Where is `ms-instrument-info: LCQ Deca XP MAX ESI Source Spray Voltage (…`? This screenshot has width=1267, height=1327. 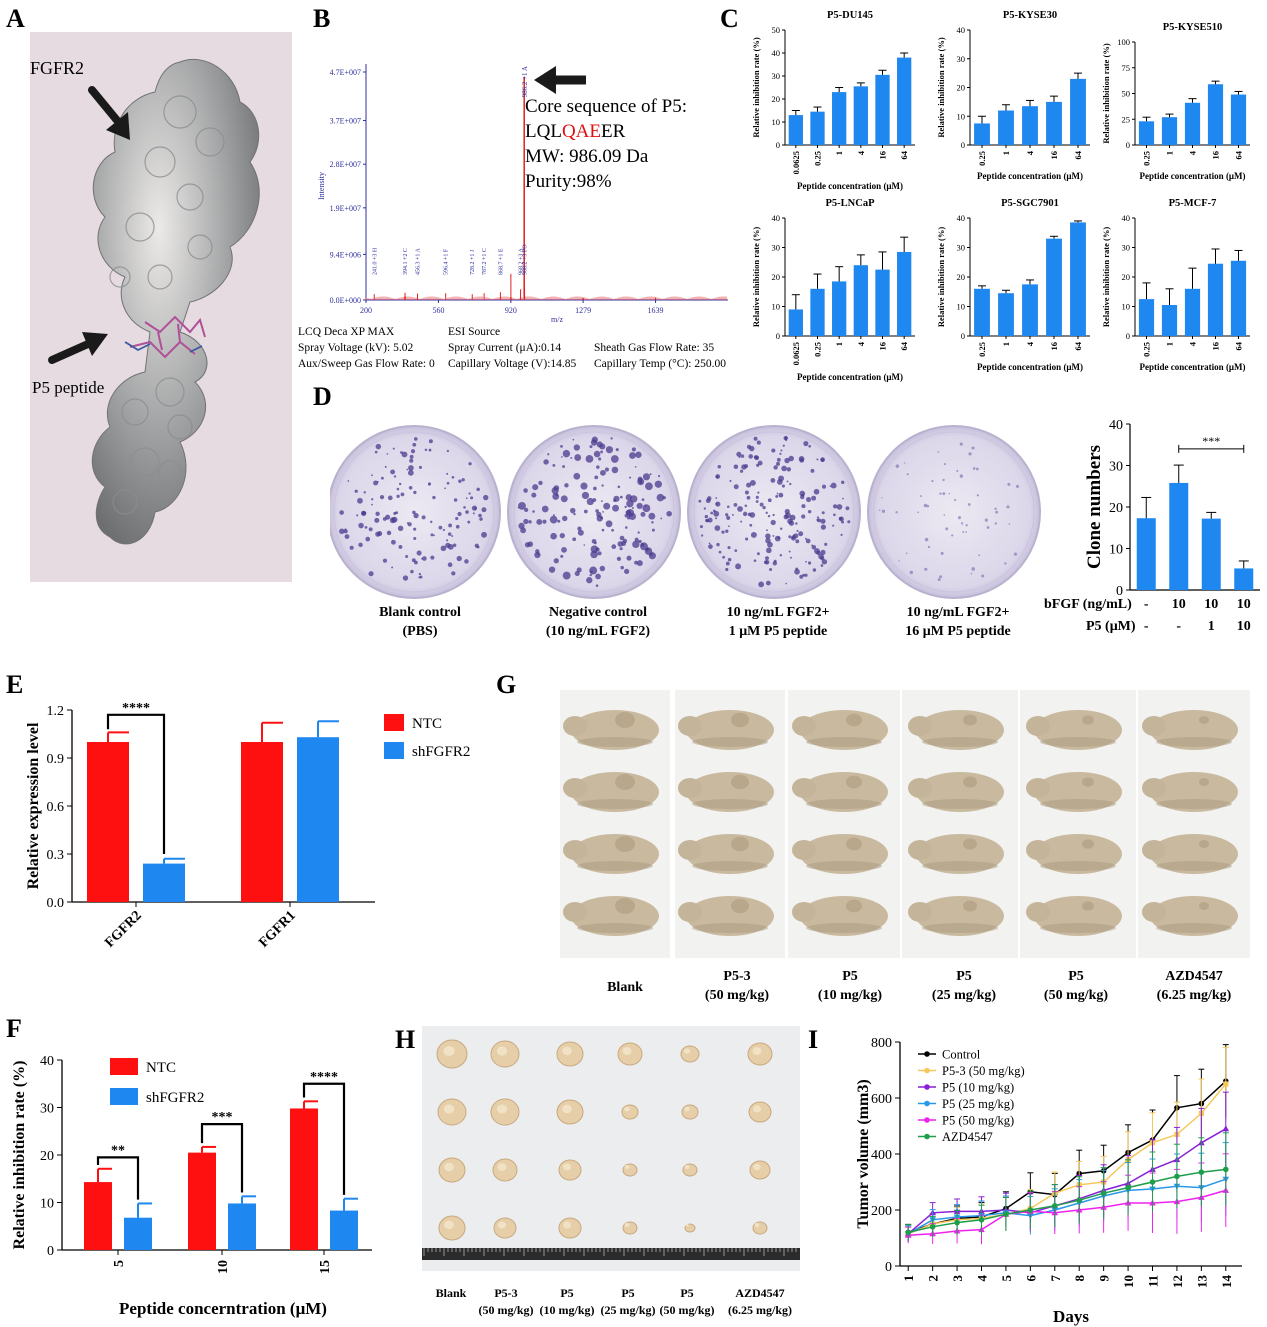 ms-instrument-info: LCQ Deca XP MAX ESI Source Spray Voltage (… is located at coordinates (521, 348).